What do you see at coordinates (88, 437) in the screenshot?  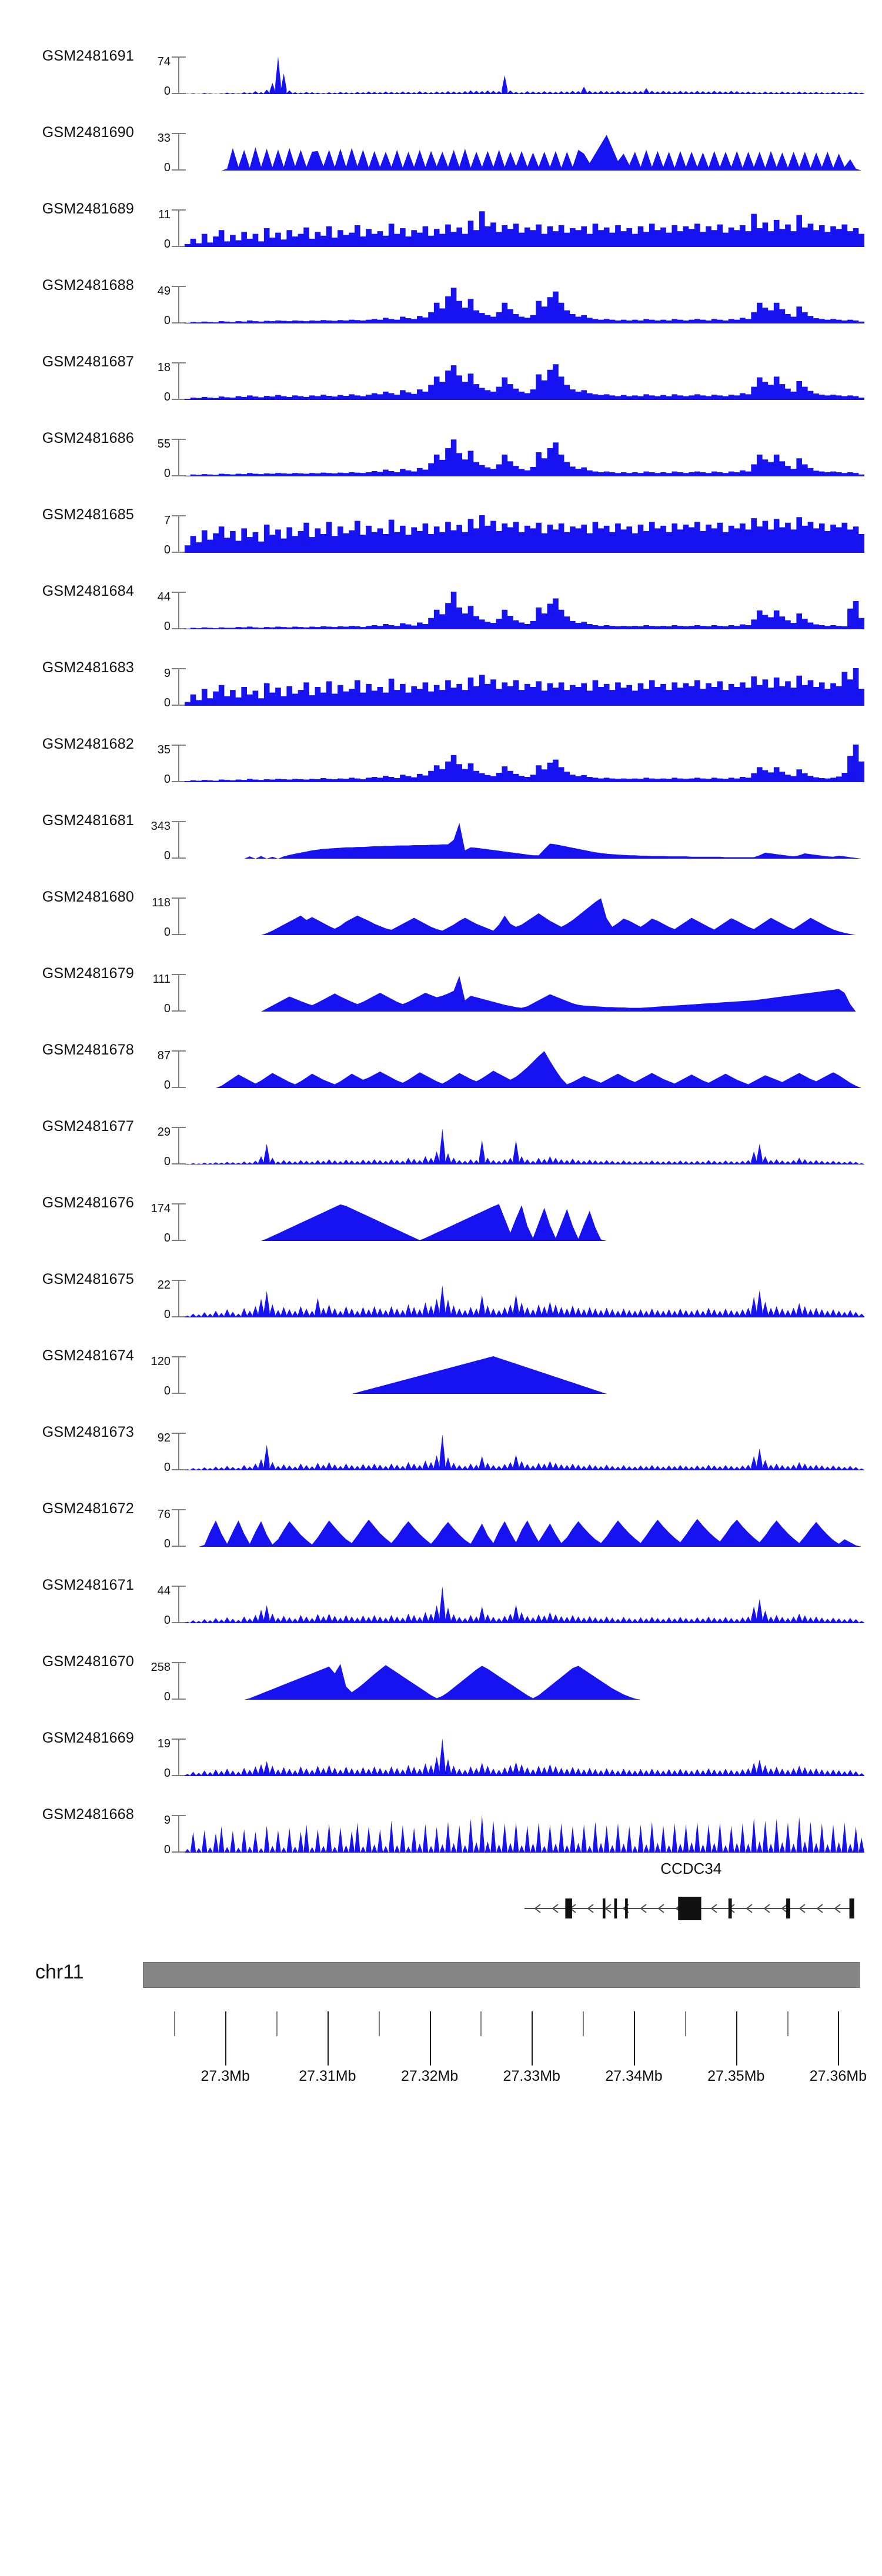 I see `sample-label: GSM2481686` at bounding box center [88, 437].